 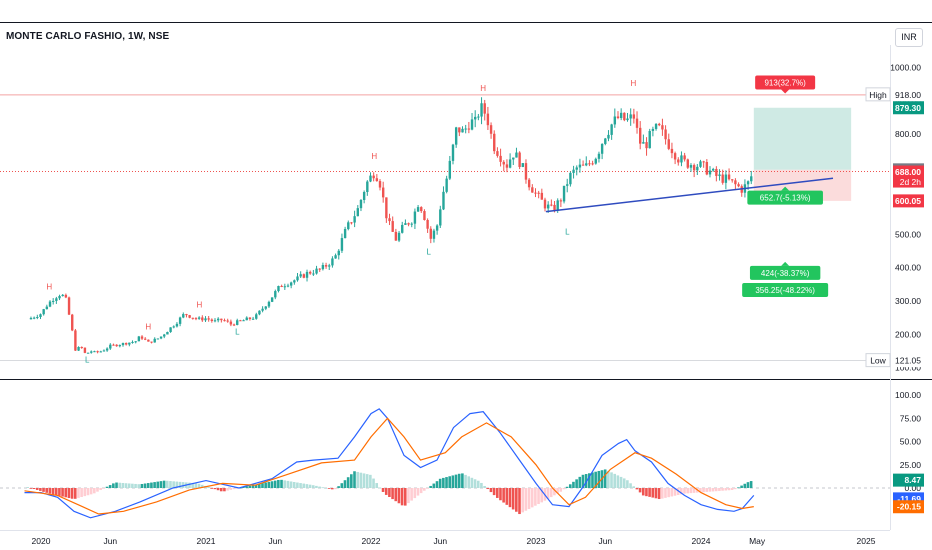 I want to click on time-axis-tick: 2024, so click(x=701, y=541).